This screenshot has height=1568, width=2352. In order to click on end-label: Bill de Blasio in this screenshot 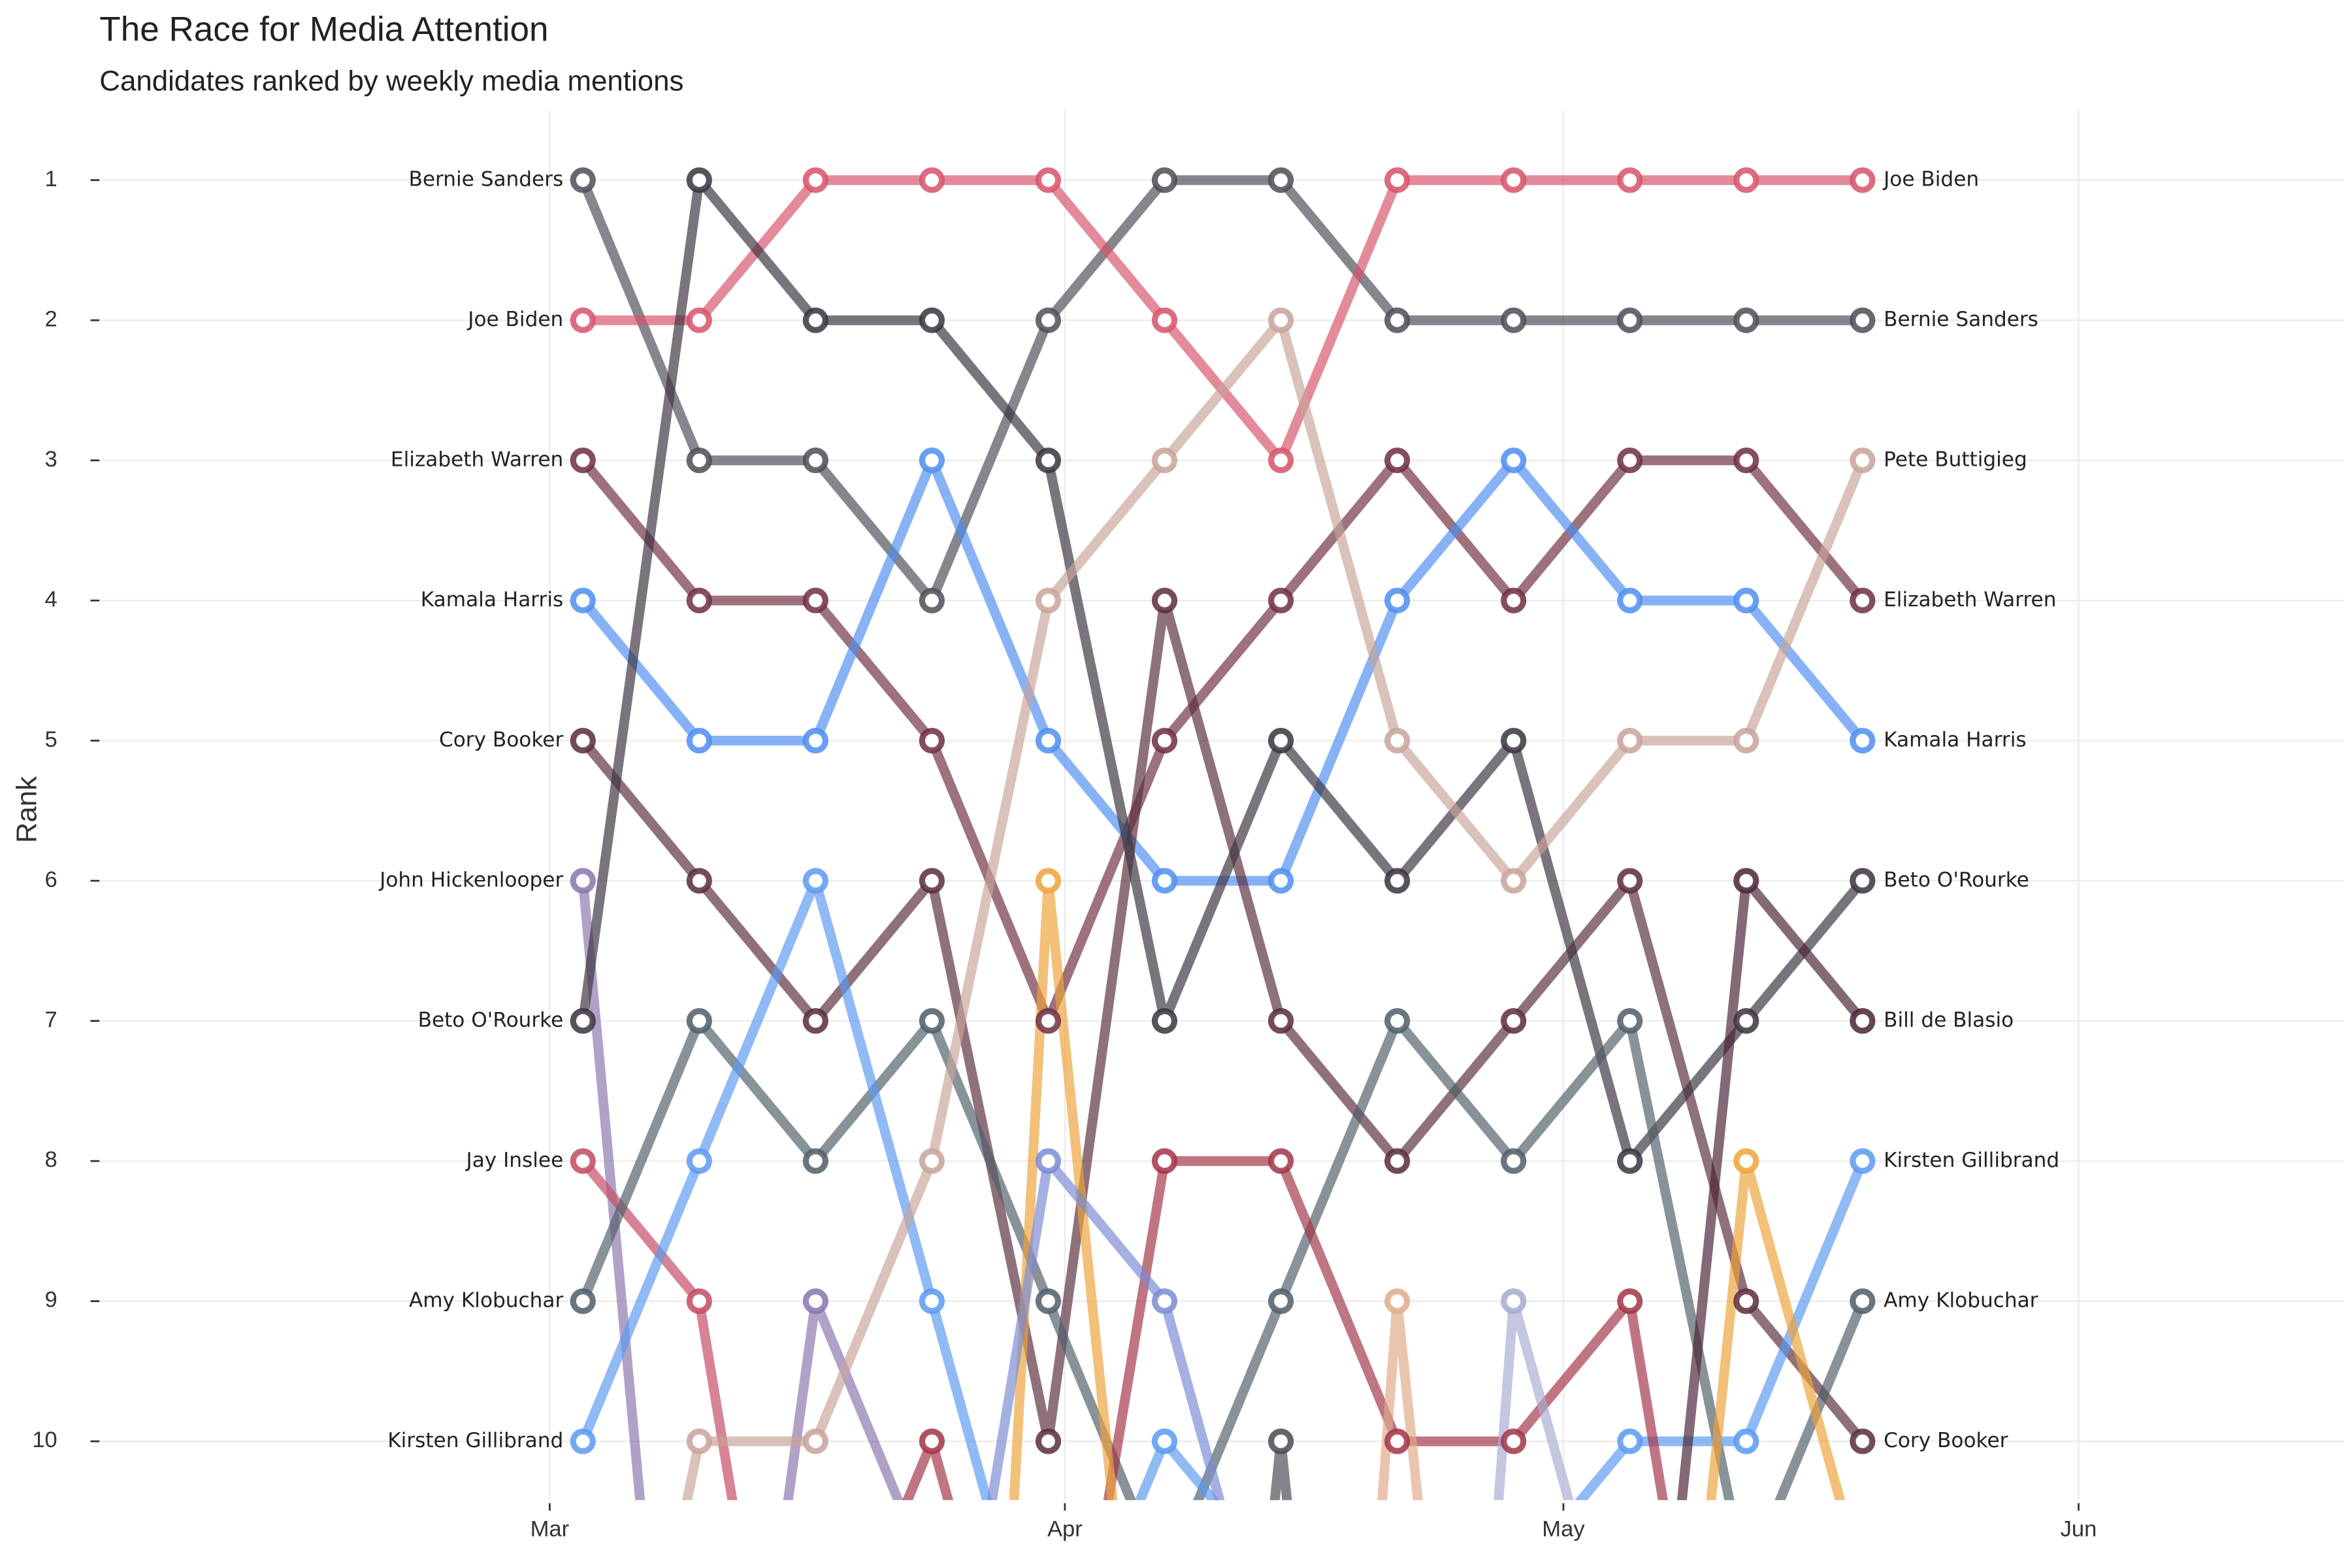, I will do `click(1949, 1020)`.